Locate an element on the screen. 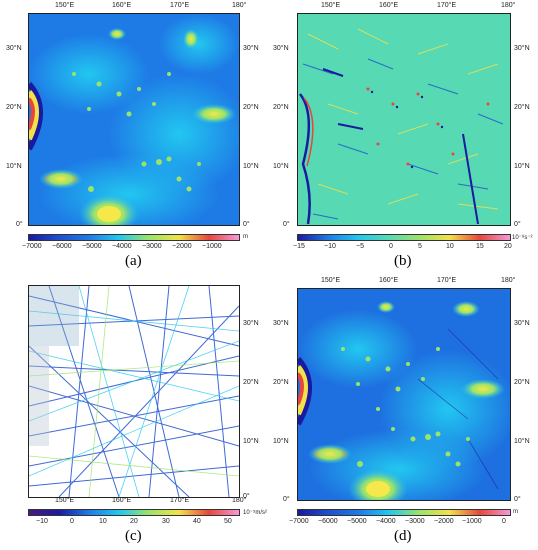 Image resolution: width=538 pixels, height=550 pixels. colorbar-unit: 10⁻⁸s⁻² is located at coordinates (522, 238).